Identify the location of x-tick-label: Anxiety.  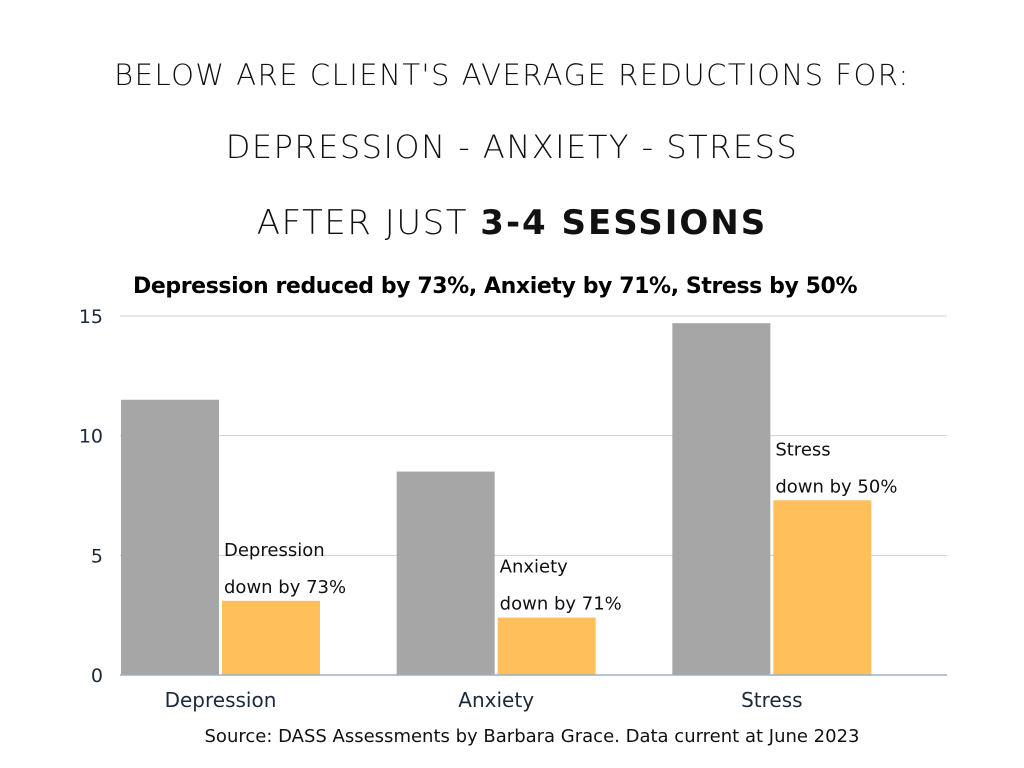
(496, 700).